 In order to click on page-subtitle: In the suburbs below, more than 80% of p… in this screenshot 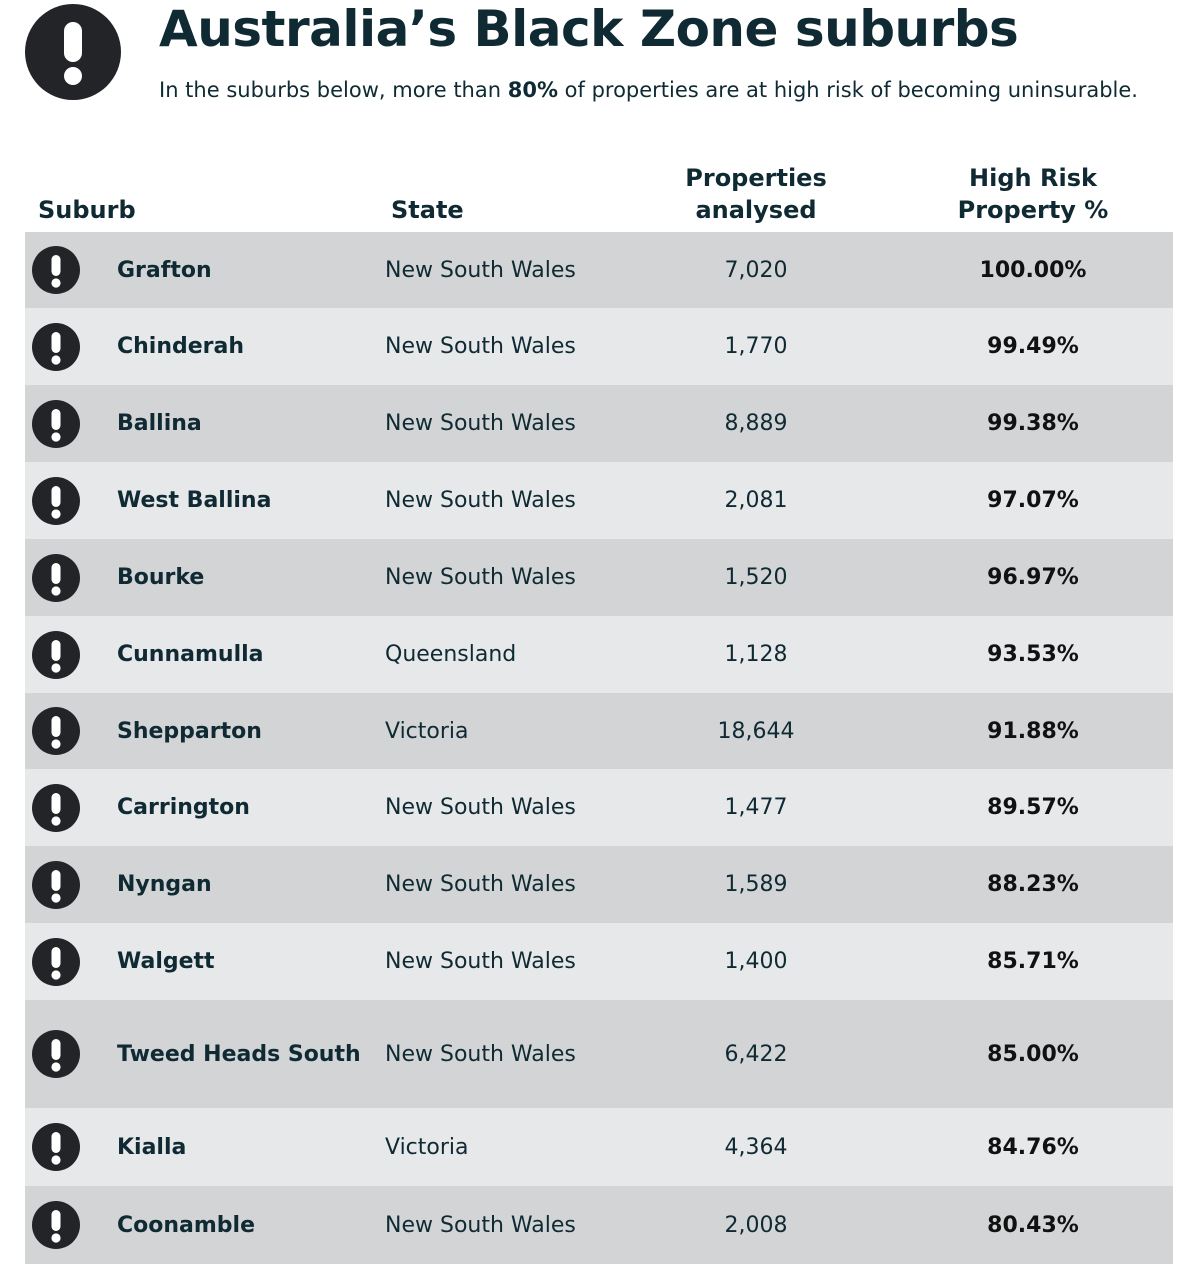, I will do `click(648, 90)`.